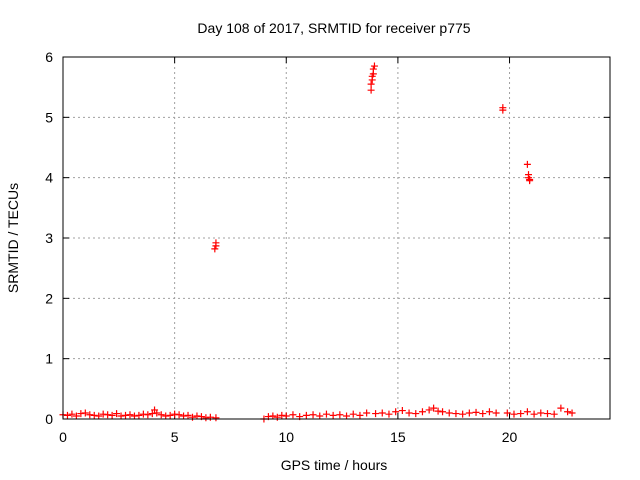  I want to click on x-tick-label: 15, so click(398, 437).